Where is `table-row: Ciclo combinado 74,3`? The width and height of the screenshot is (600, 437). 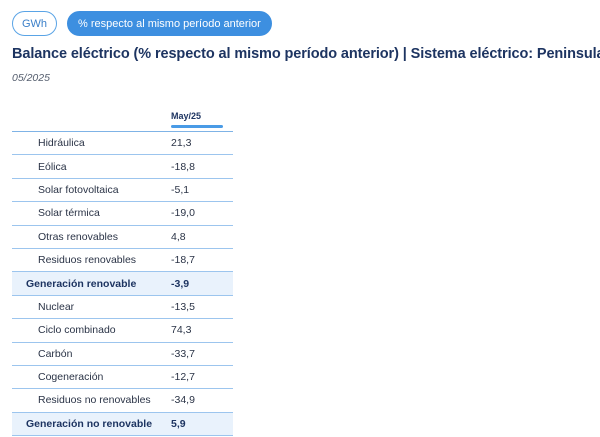 table-row: Ciclo combinado 74,3 is located at coordinates (122, 331).